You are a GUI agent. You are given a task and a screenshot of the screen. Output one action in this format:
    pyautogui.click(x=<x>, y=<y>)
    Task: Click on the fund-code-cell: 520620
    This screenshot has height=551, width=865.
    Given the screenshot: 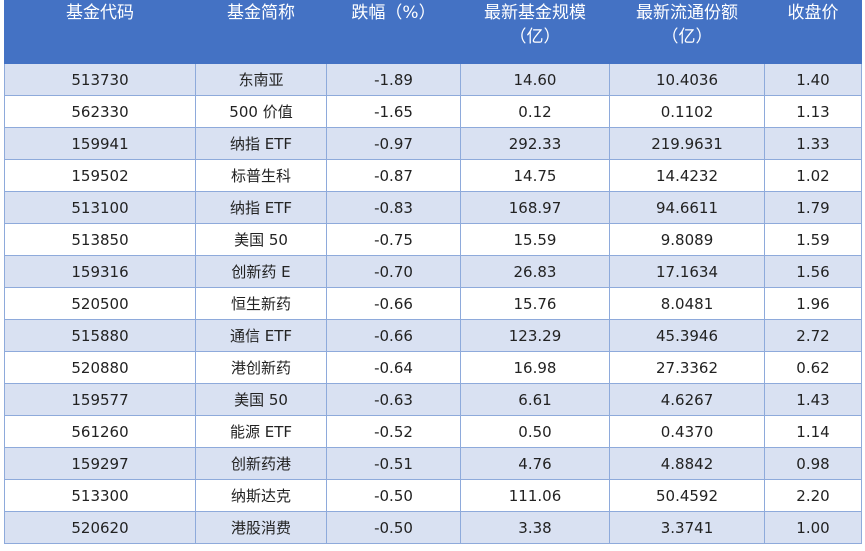 What is the action you would take?
    pyautogui.click(x=100, y=527)
    